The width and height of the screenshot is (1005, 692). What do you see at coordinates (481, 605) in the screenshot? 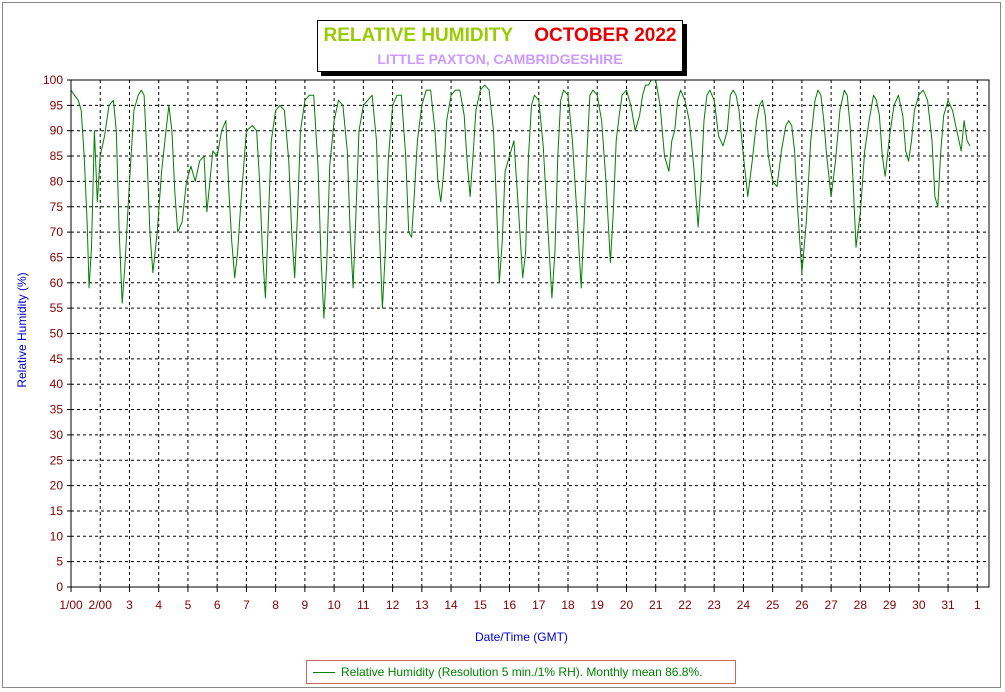
I see `x-tick-label: 15` at bounding box center [481, 605].